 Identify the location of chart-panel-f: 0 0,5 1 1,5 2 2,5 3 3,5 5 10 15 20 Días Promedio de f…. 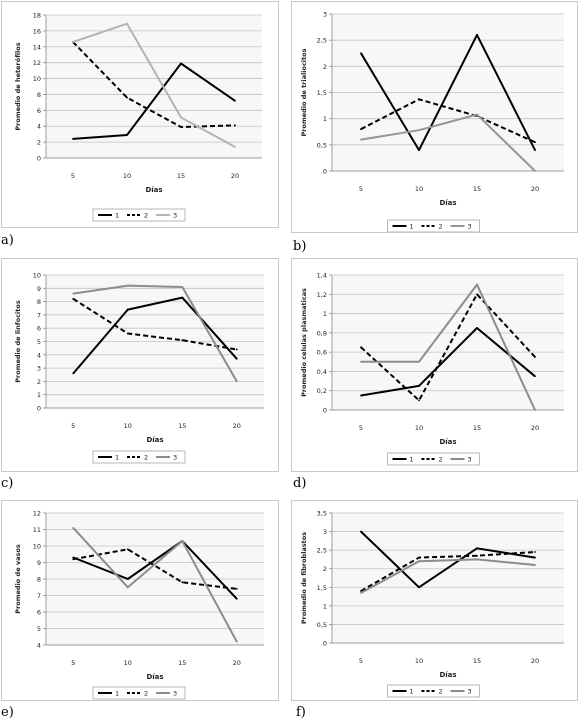
(434, 600).